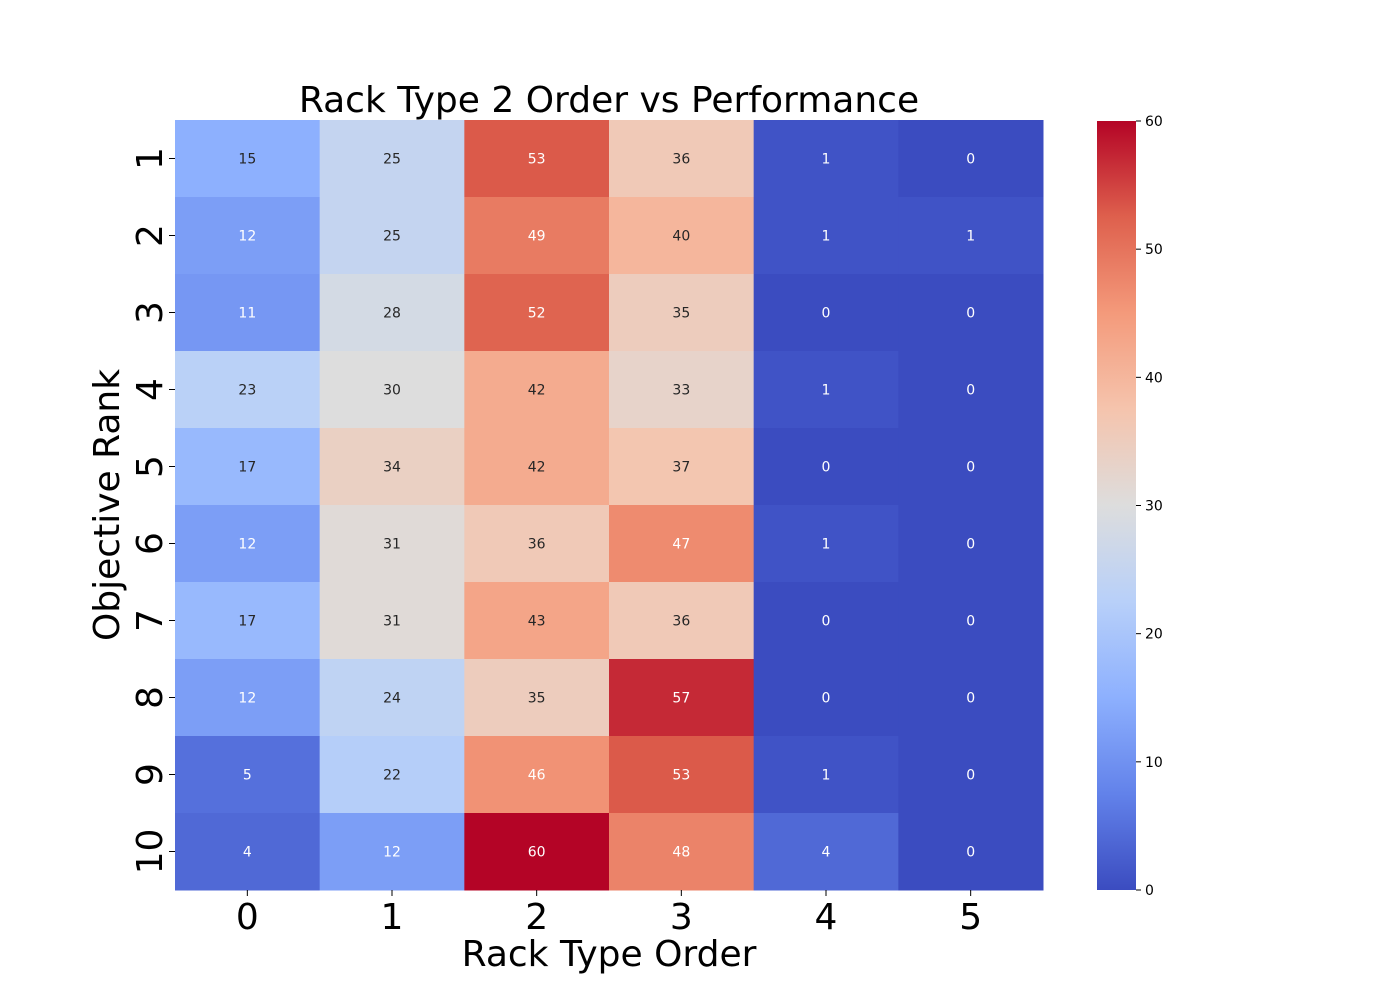 This screenshot has height=1000, width=1400. I want to click on y-axis-ticks: 1 2 3 4 5 6 7 8 9 10, so click(152, 510).